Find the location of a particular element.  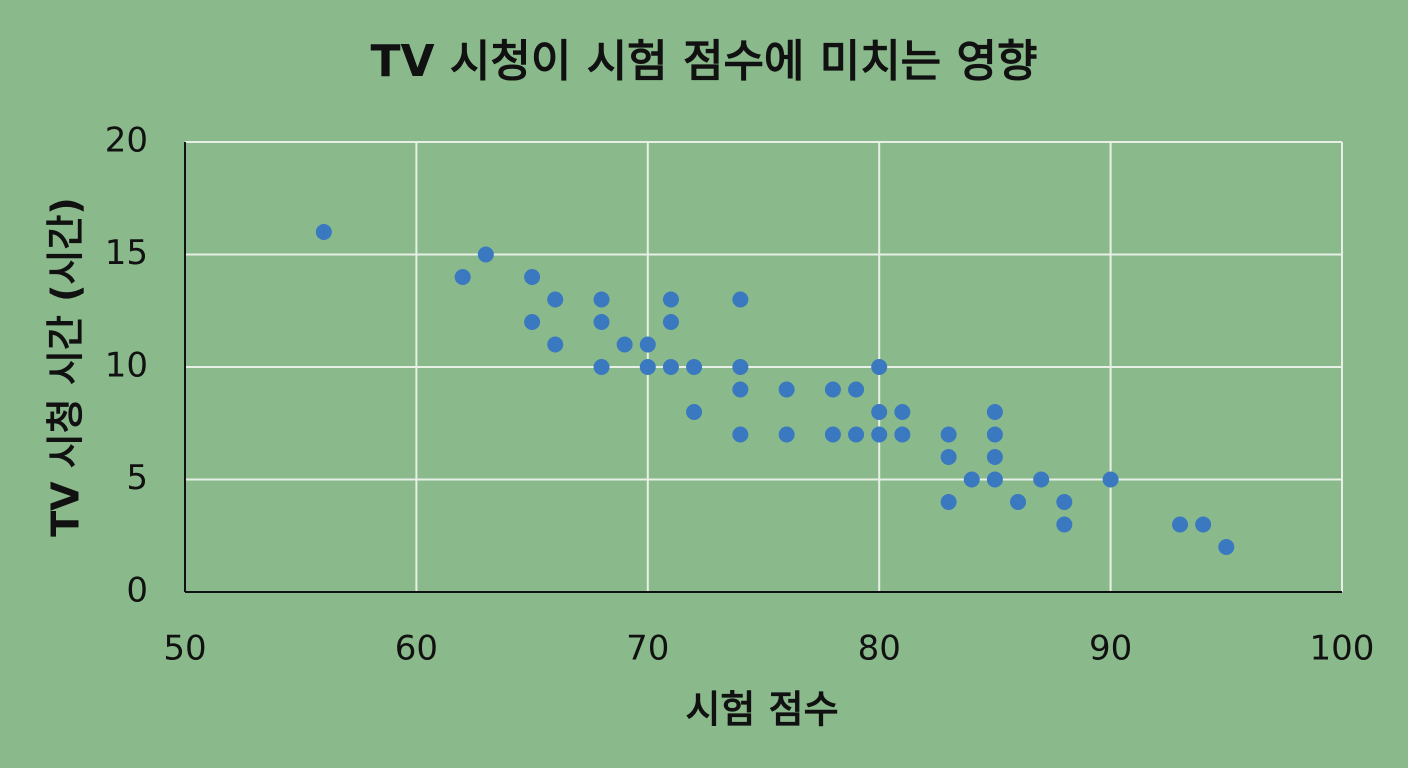

x-tick-label: 70 is located at coordinates (647, 649).